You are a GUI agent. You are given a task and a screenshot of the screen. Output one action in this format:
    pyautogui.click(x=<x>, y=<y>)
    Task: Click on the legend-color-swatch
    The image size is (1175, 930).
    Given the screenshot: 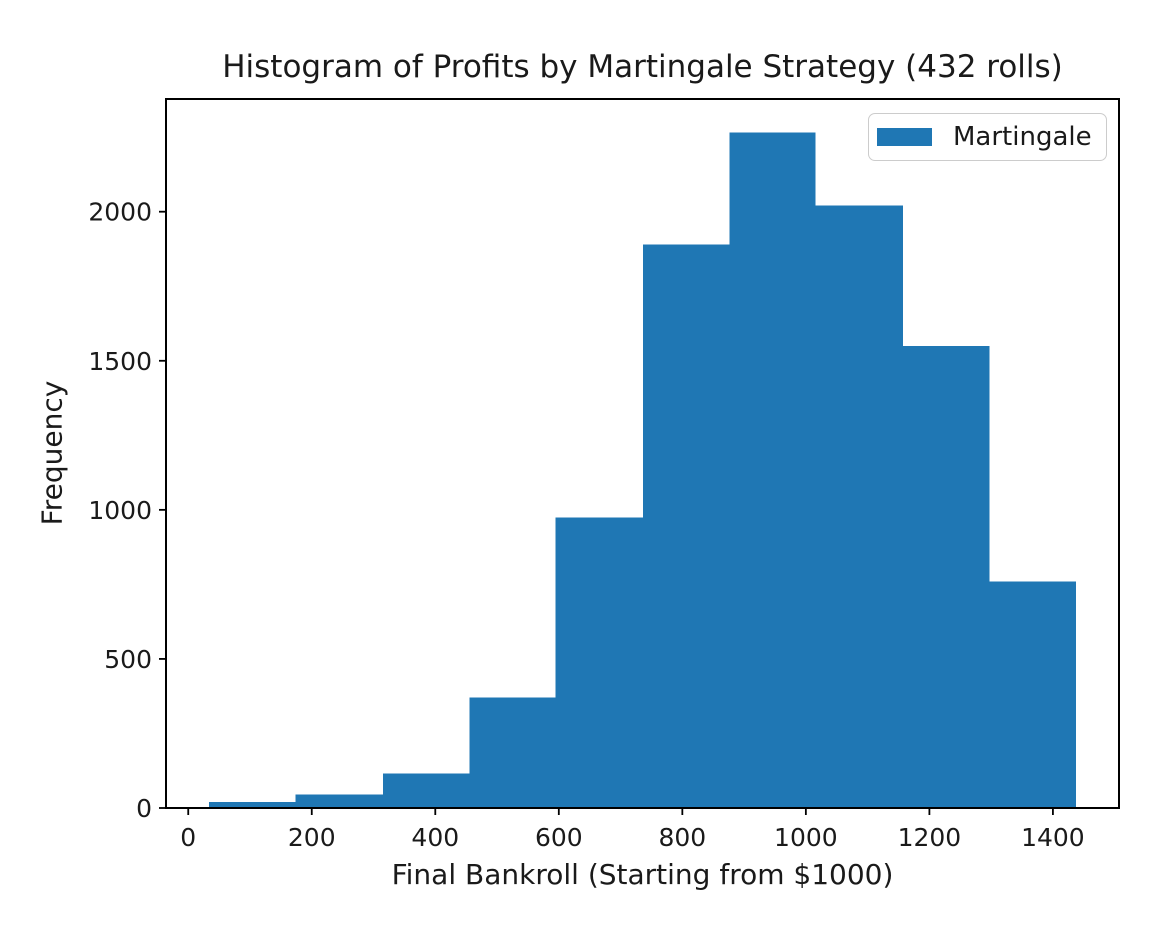 What is the action you would take?
    pyautogui.click(x=904, y=137)
    